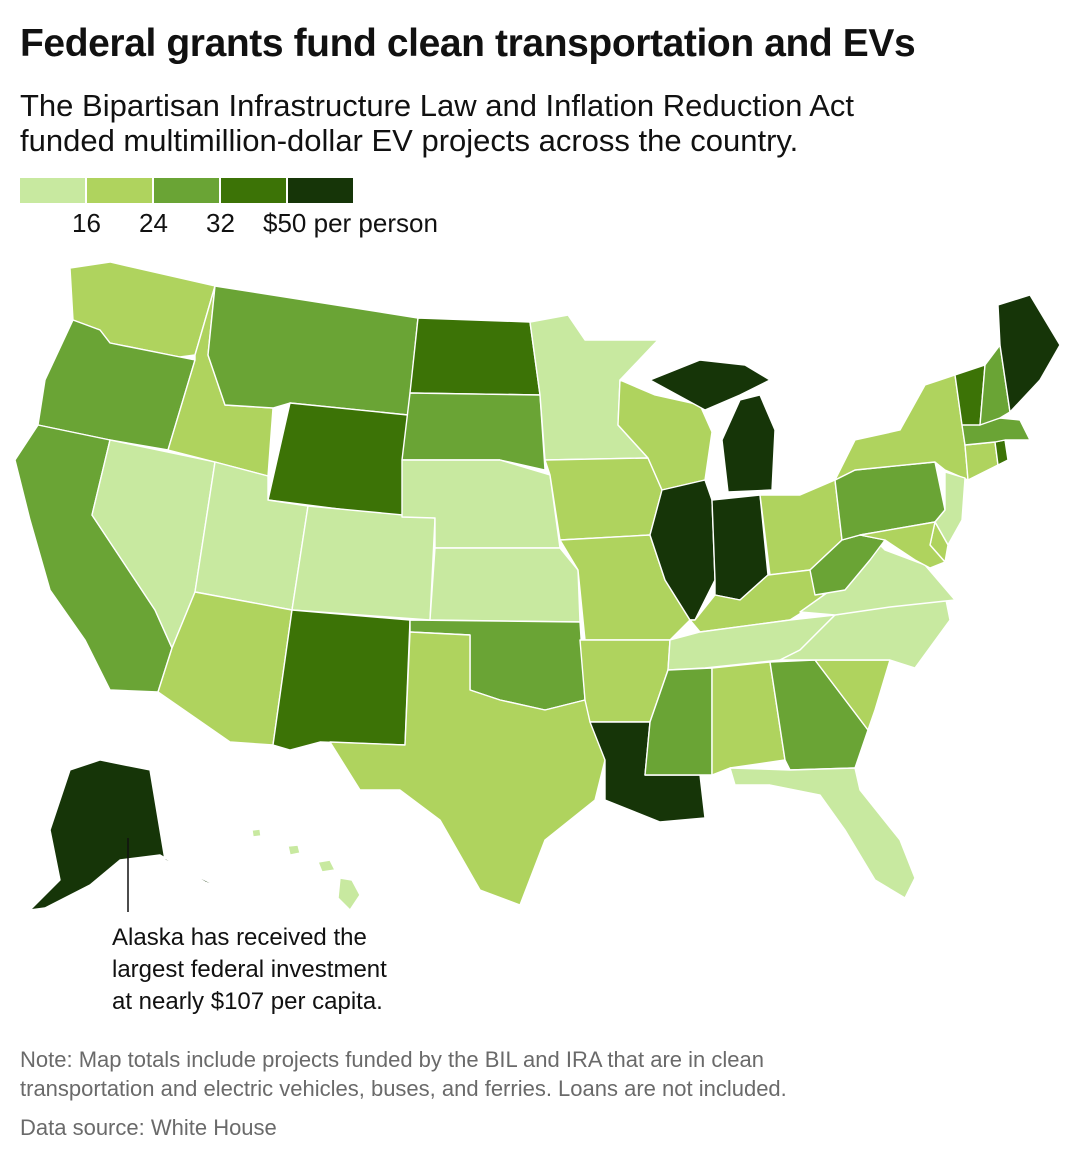 Image resolution: width=1080 pixels, height=1166 pixels. Describe the element at coordinates (603, 499) in the screenshot. I see `state-ia` at that location.